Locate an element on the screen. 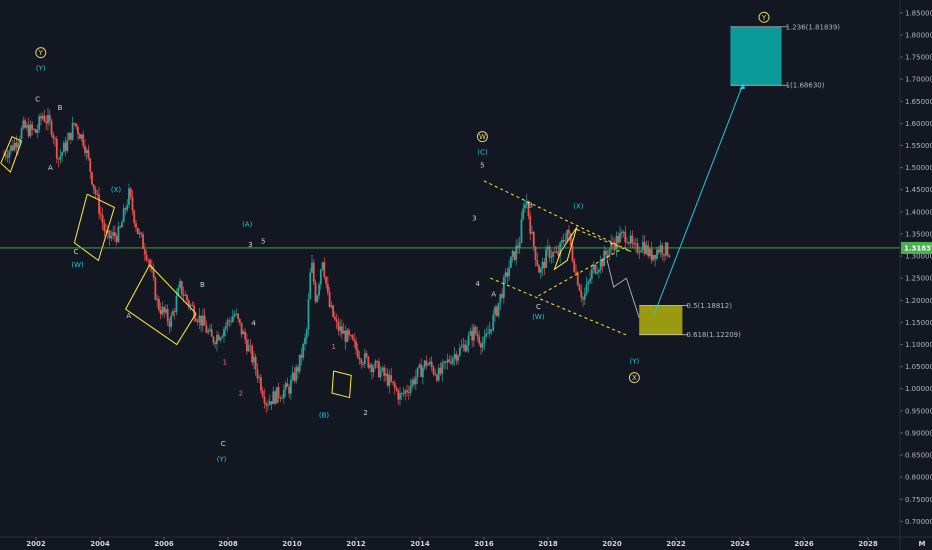  target-zone-top-label: 0.5(1.18812) is located at coordinates (709, 306).